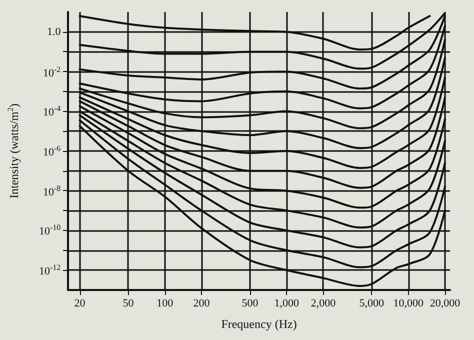 The image size is (474, 340). I want to click on x-tick-label: 20, so click(80, 304).